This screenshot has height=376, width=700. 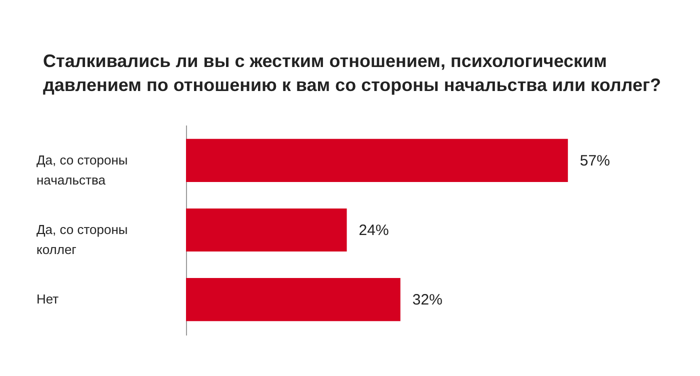 What do you see at coordinates (47, 299) in the screenshot?
I see `y-tick-label: Нет` at bounding box center [47, 299].